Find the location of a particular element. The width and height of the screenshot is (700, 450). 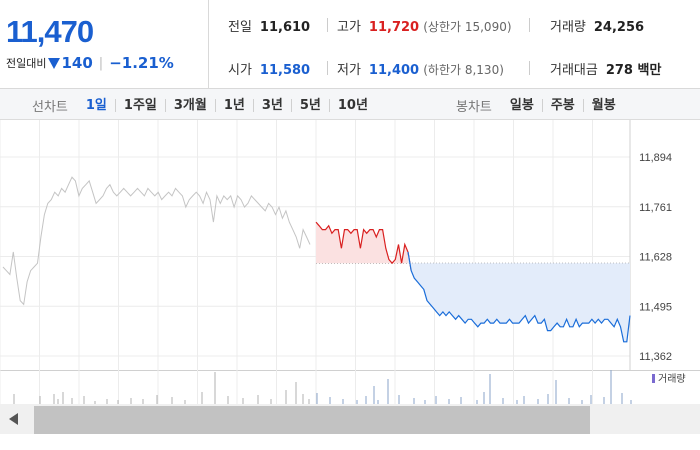

candle-chart-label: 봉차트 is located at coordinates (474, 107).